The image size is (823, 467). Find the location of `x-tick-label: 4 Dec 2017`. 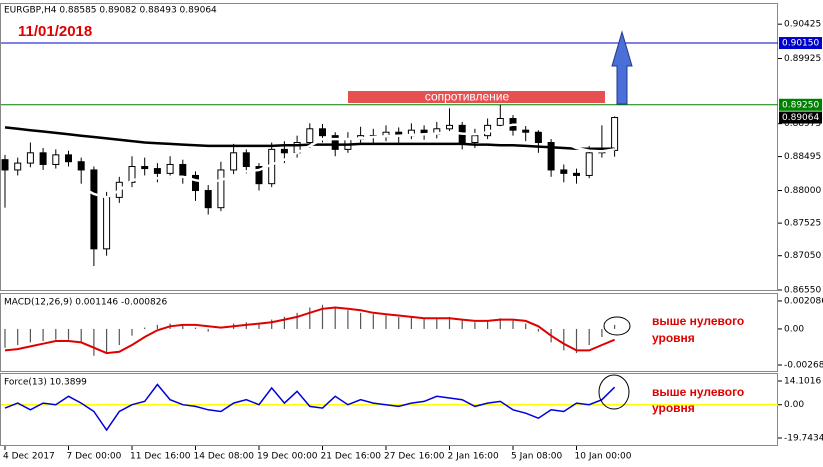

x-tick-label: 4 Dec 2017 is located at coordinates (29, 457).